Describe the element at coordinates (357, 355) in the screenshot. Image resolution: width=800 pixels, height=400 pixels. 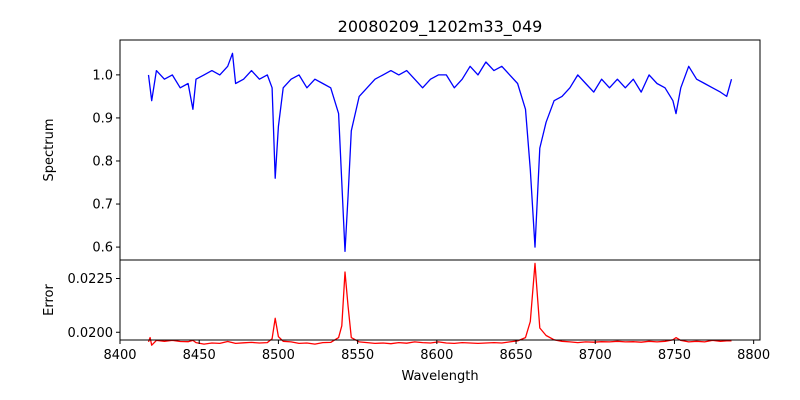
I see `x-tick-label: 8550` at that location.